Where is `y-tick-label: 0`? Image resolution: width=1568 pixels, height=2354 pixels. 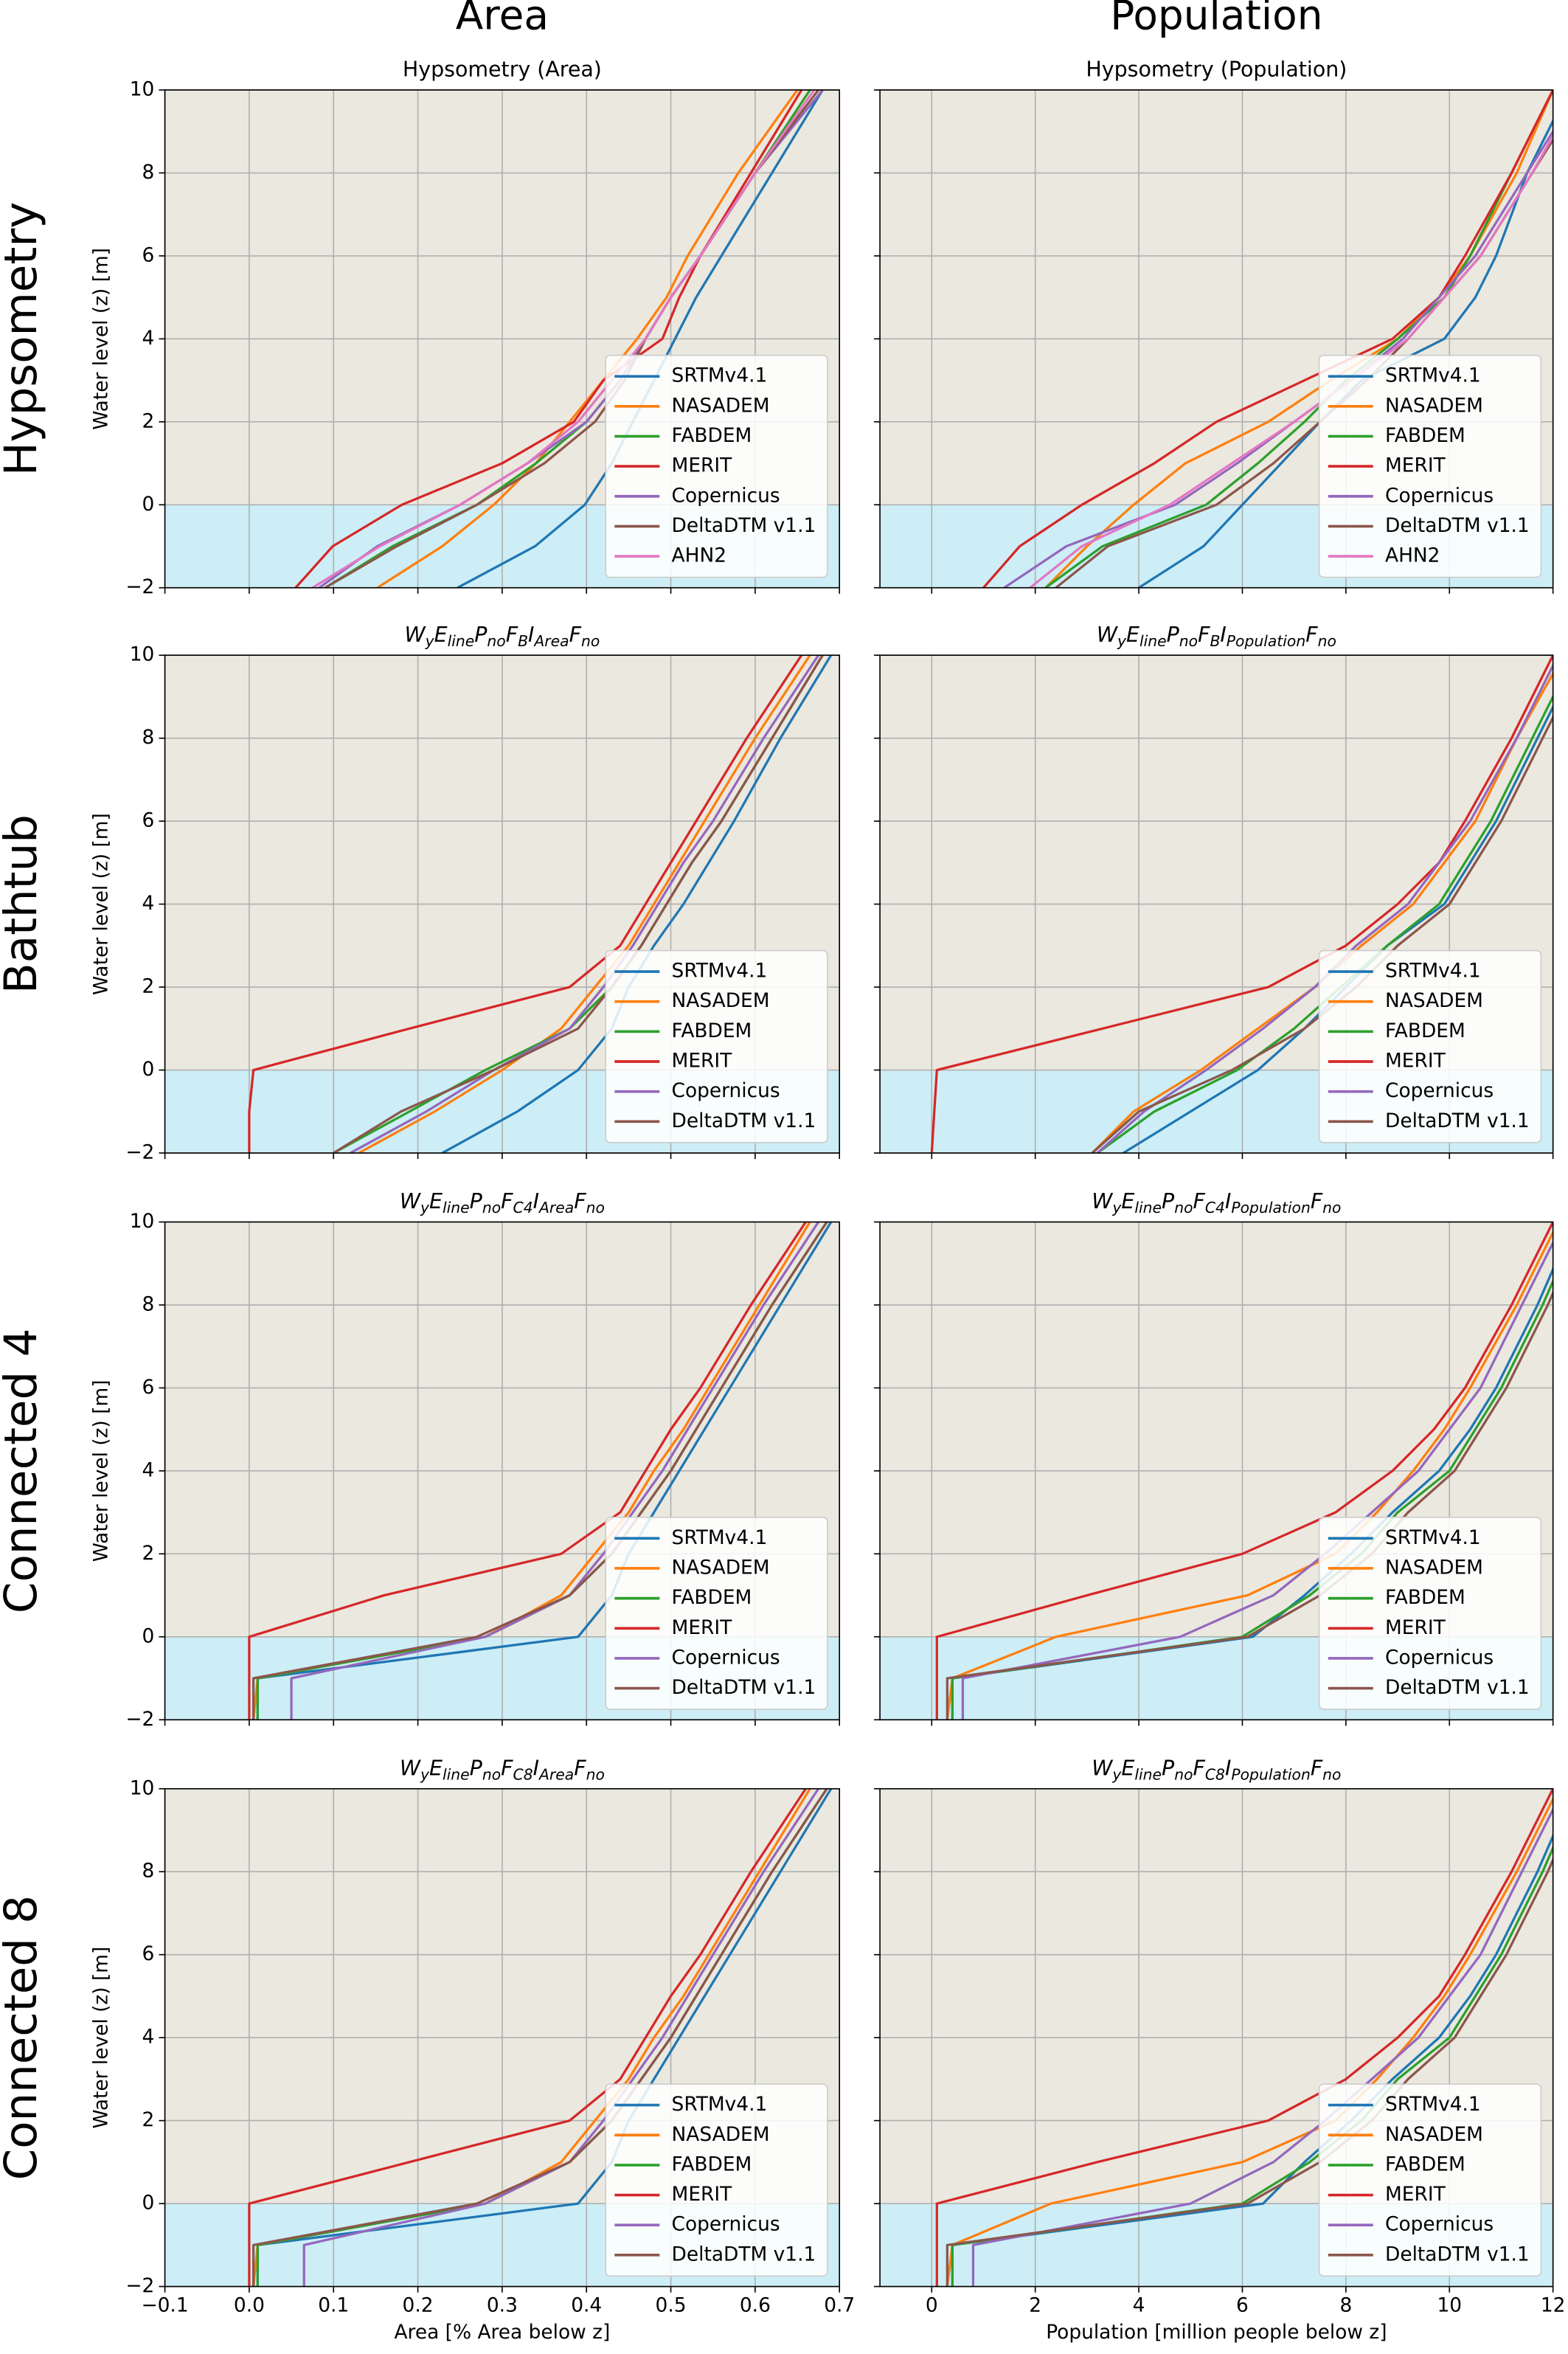 y-tick-label: 0 is located at coordinates (148, 1069).